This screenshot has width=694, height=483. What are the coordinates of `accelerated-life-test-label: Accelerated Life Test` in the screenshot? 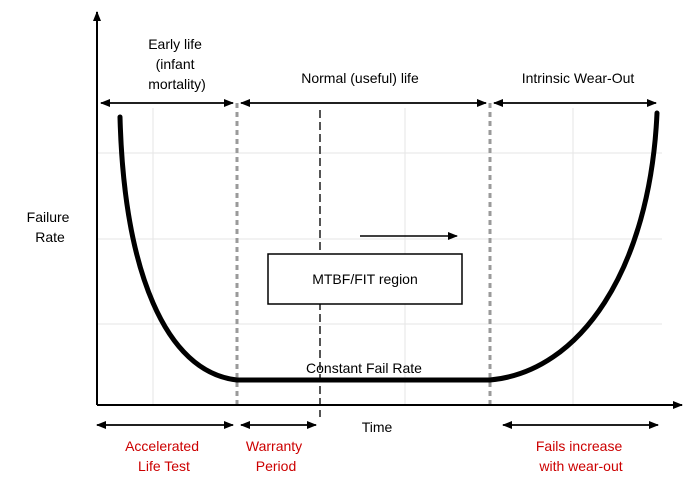 It's located at (164, 456).